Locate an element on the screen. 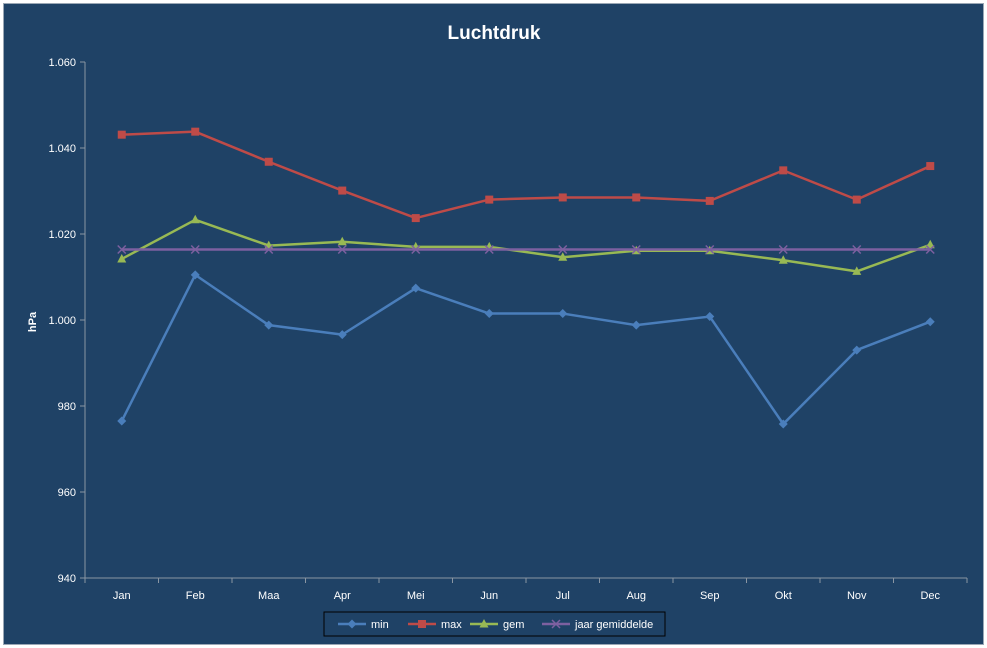  x-tick-label: Nov is located at coordinates (857, 596).